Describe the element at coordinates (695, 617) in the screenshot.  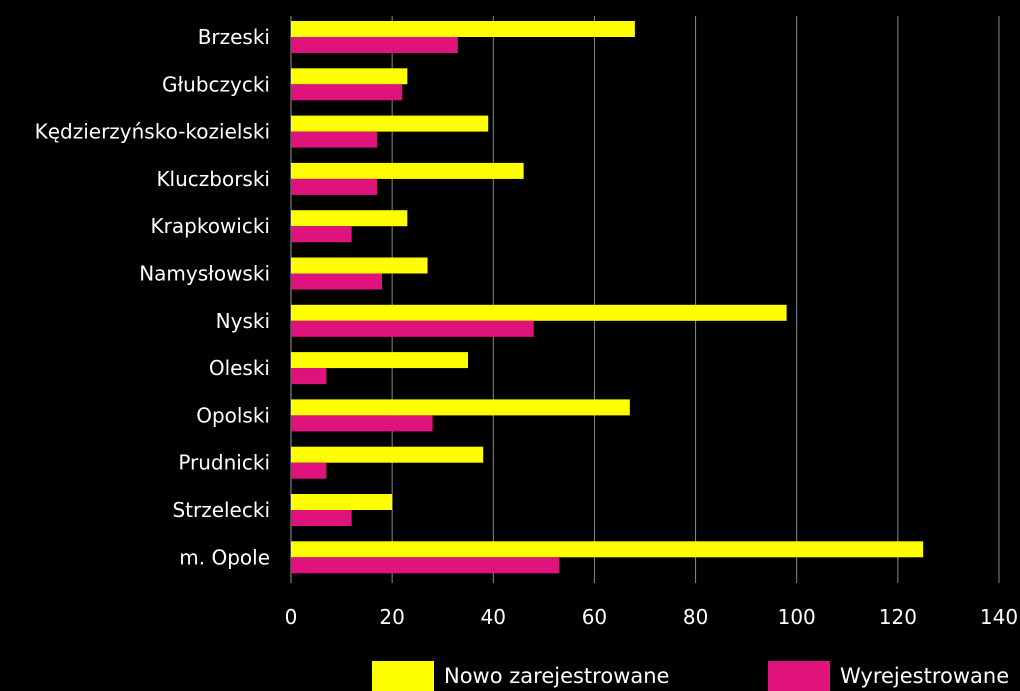
I see `x-tick-label: 80` at that location.